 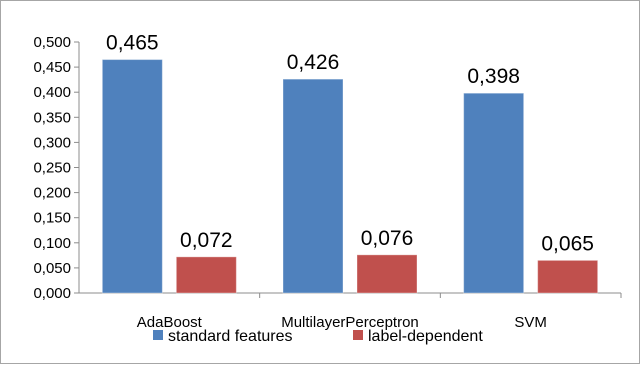 What do you see at coordinates (52, 117) in the screenshot?
I see `y-tick-label: 0,350` at bounding box center [52, 117].